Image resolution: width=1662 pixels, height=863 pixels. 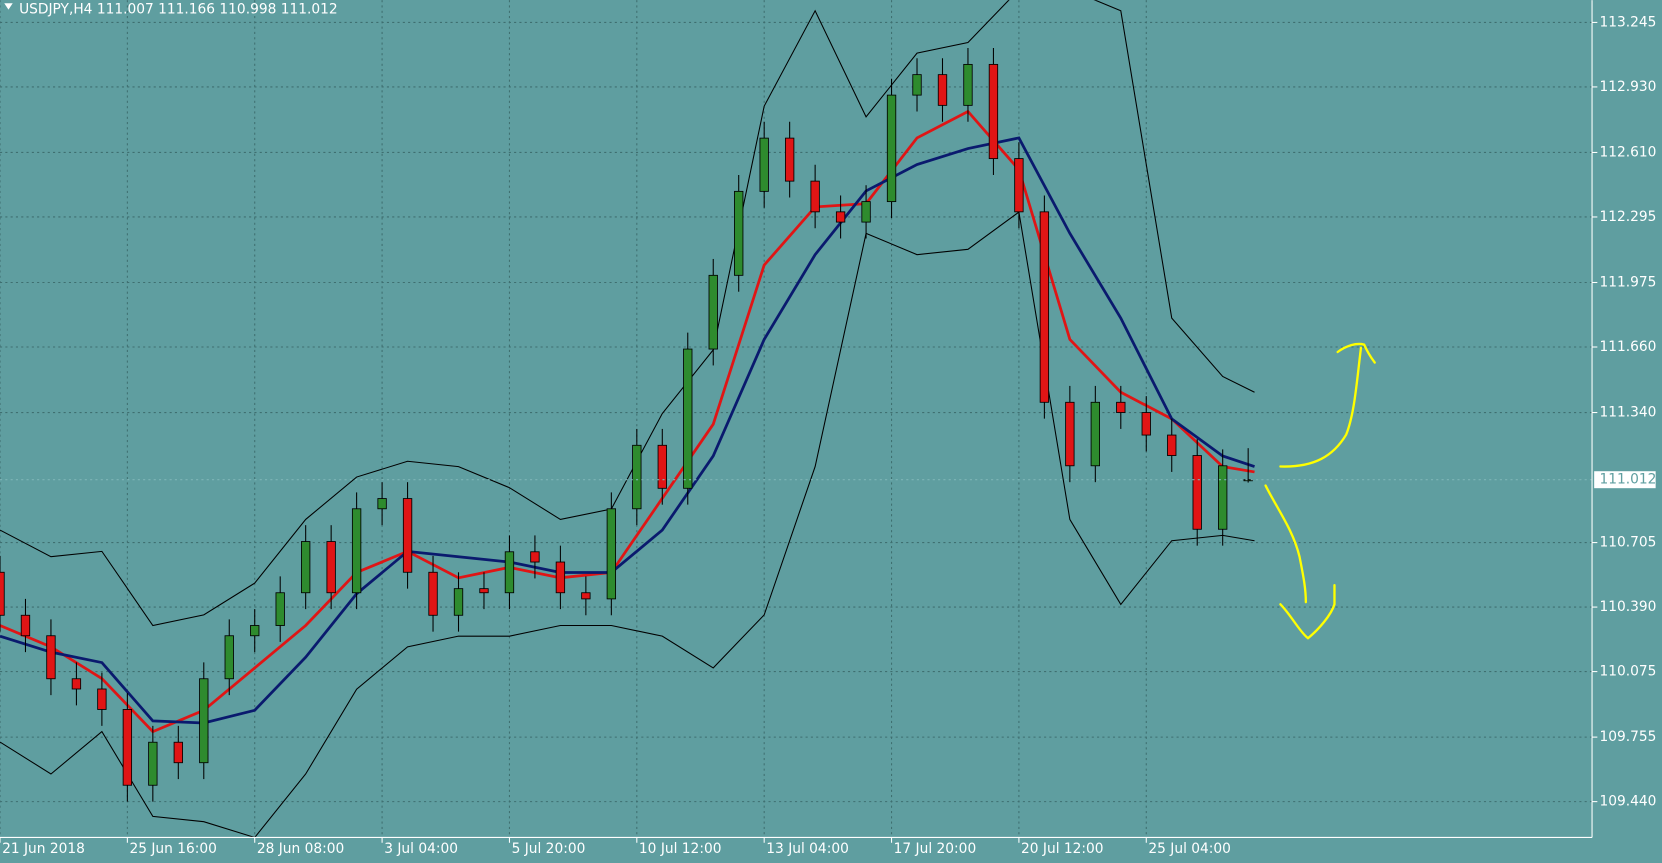 I want to click on x-tick-label: 21 Jun 2018, so click(x=43, y=849).